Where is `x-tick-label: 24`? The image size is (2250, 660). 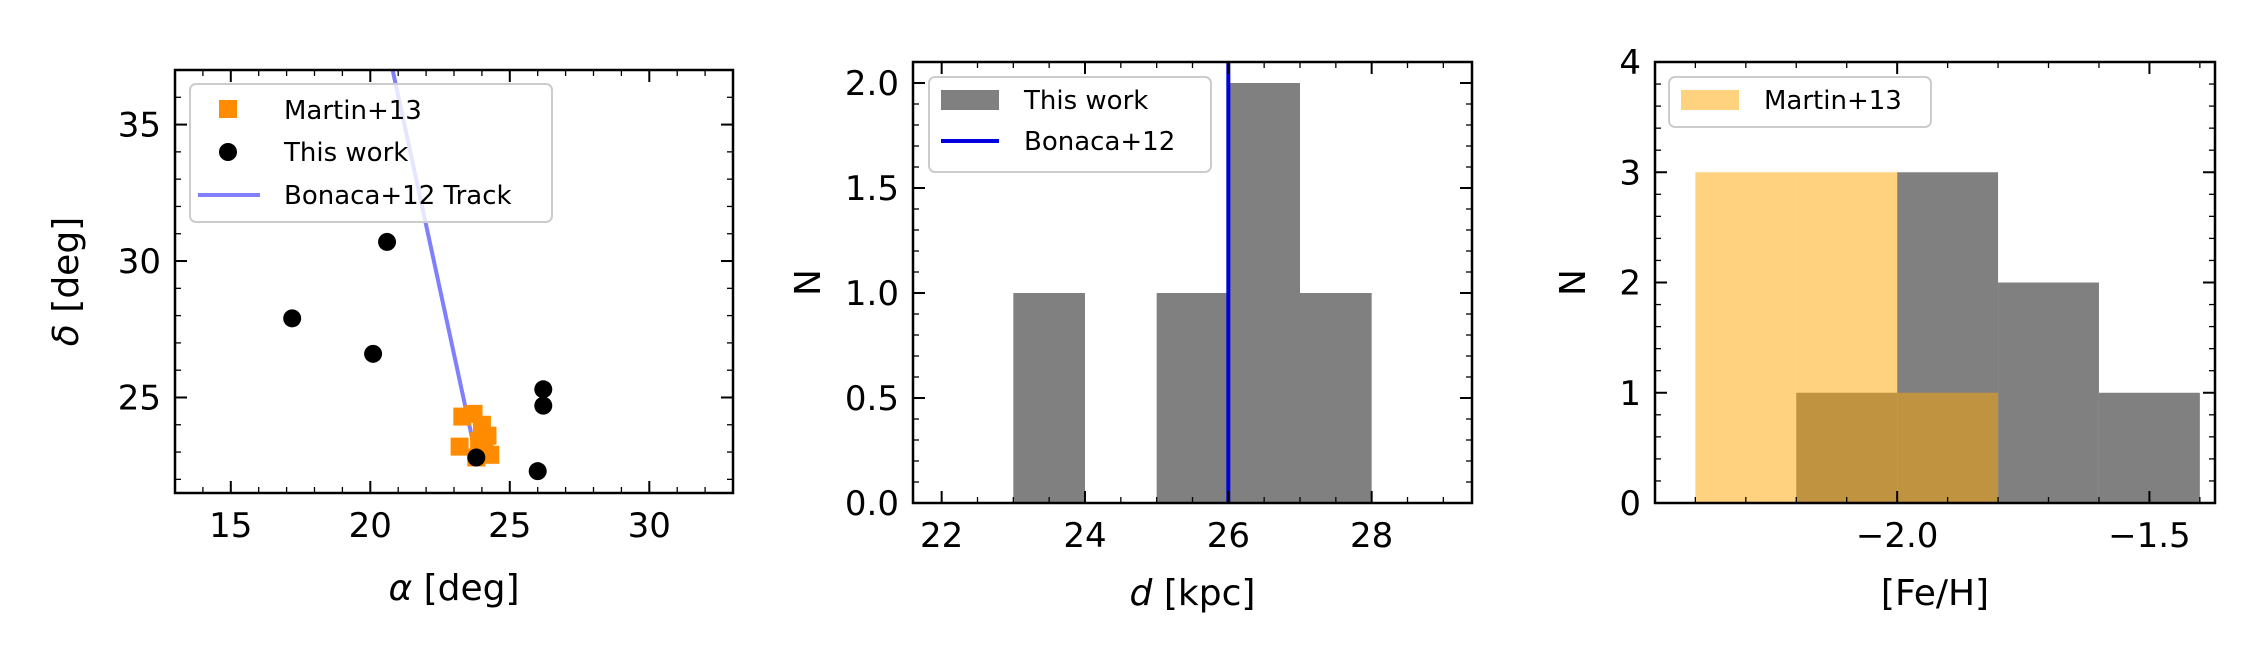
x-tick-label: 24 is located at coordinates (1084, 536).